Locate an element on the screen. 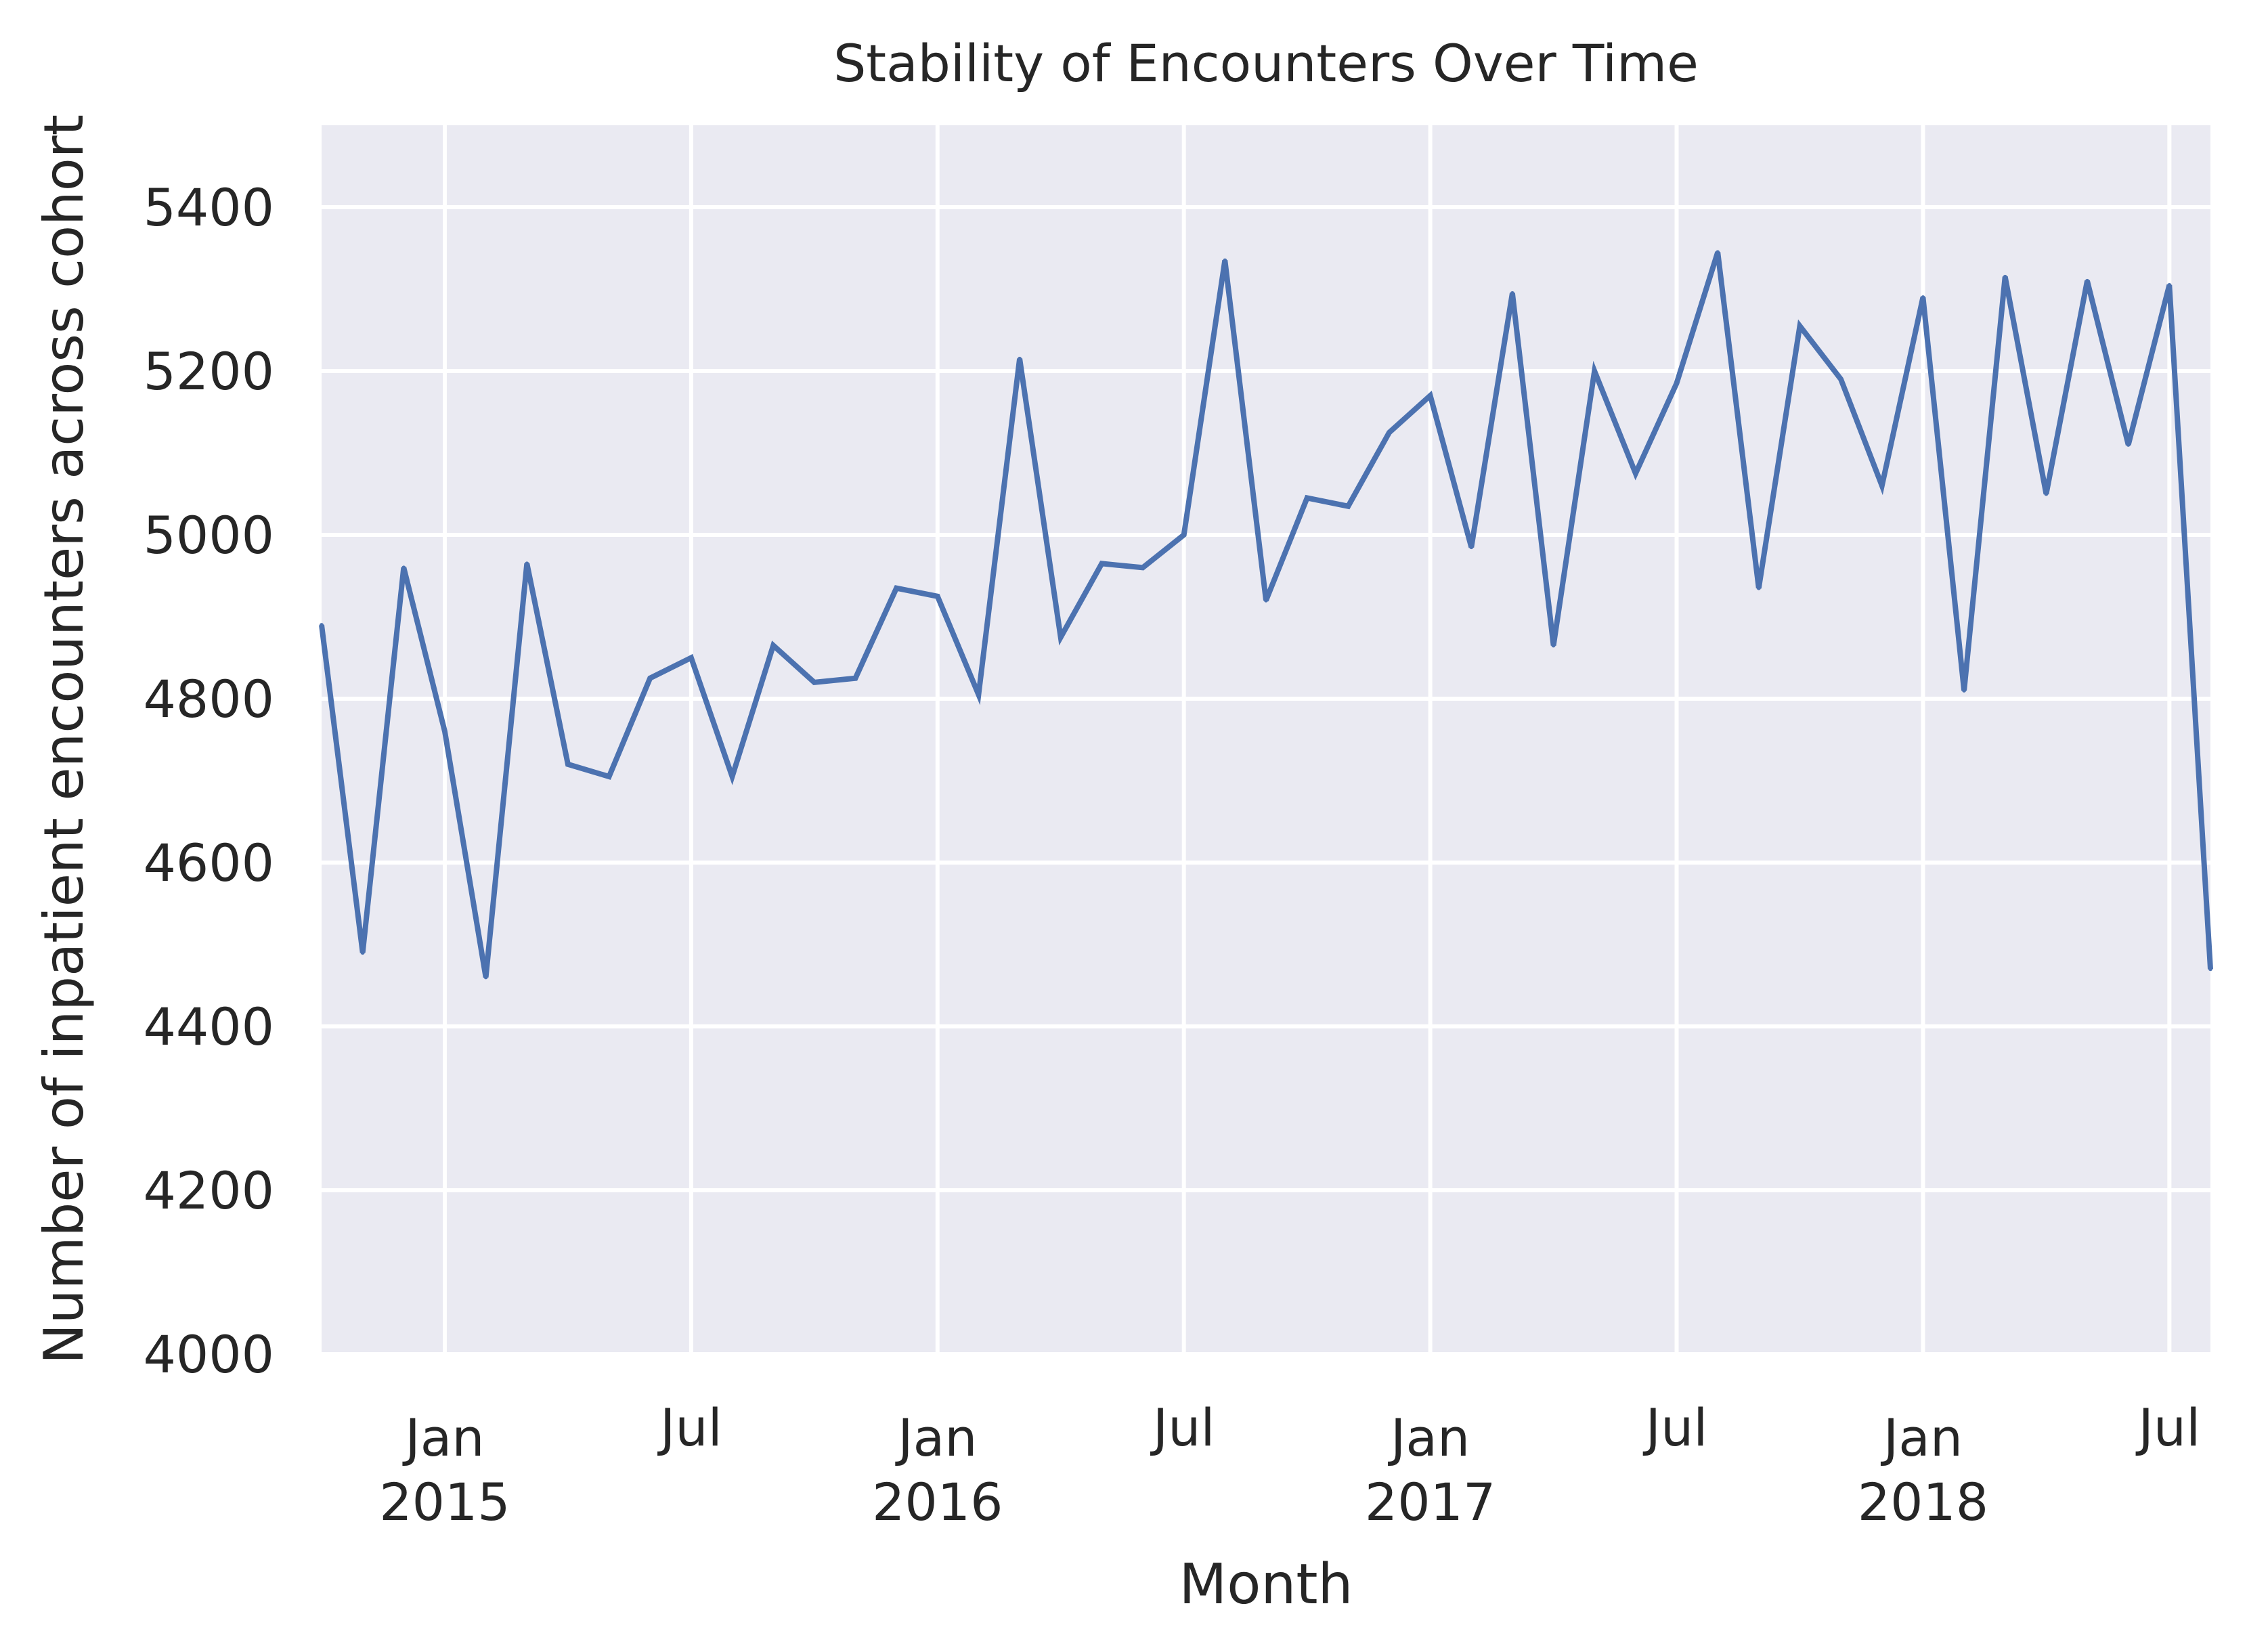 This screenshot has width=2247, height=1652. y-tick-label: 4000 is located at coordinates (209, 1355).